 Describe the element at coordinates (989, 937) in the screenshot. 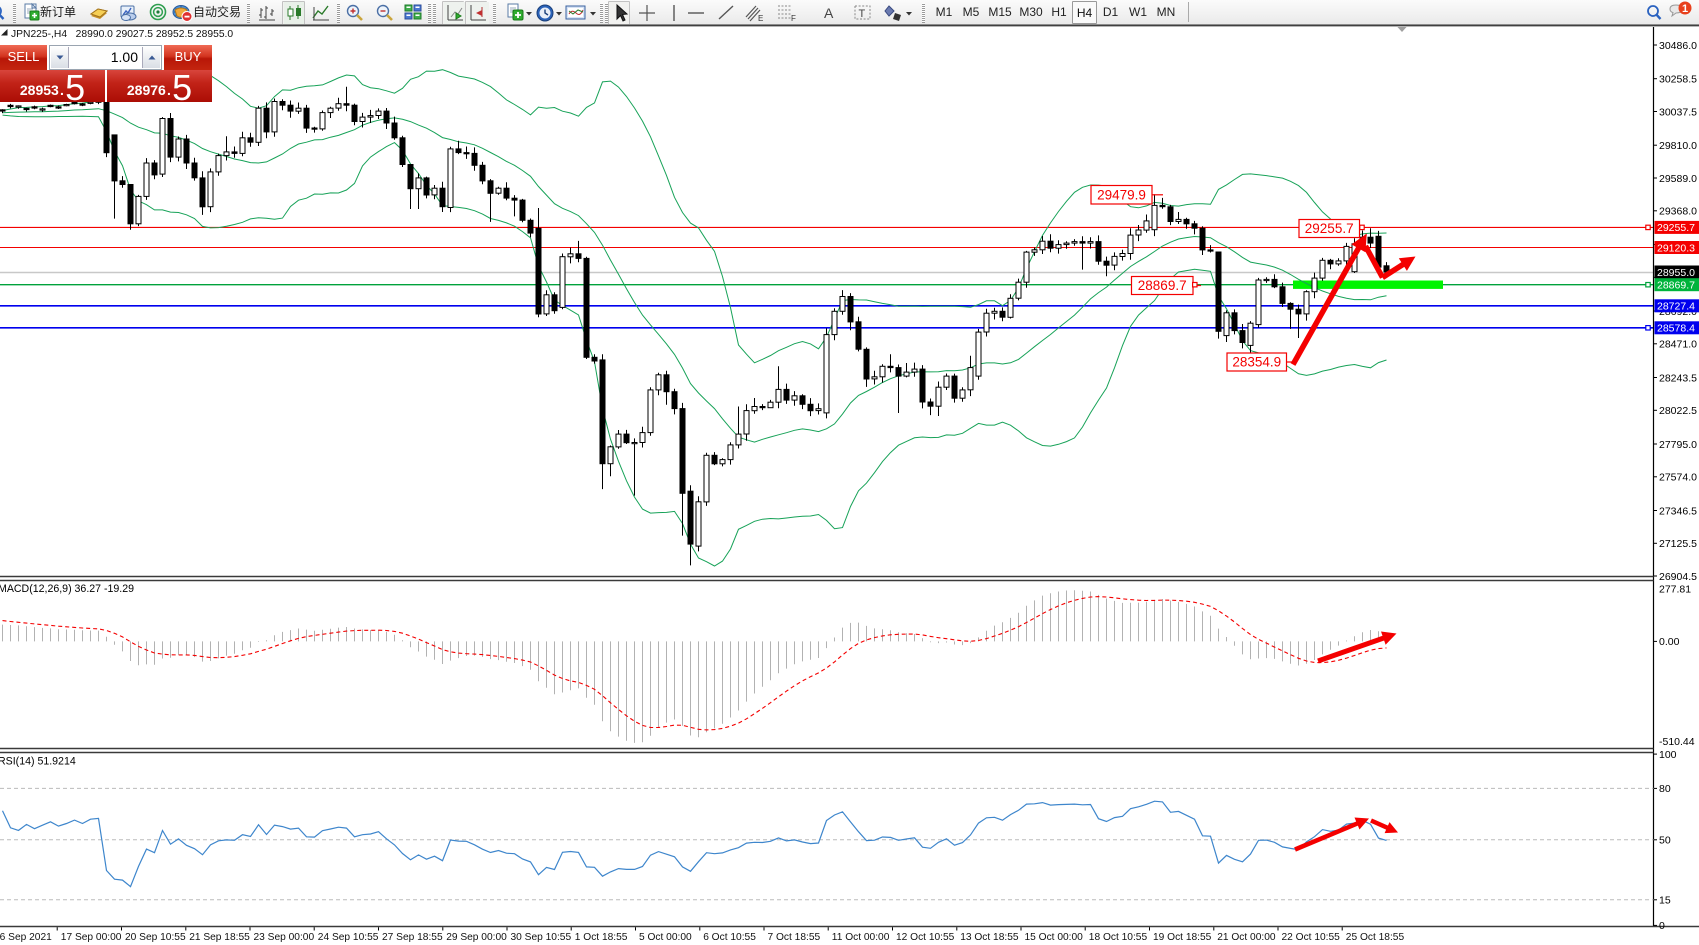

I see `svg-text: 13 Oct 18:55` at that location.